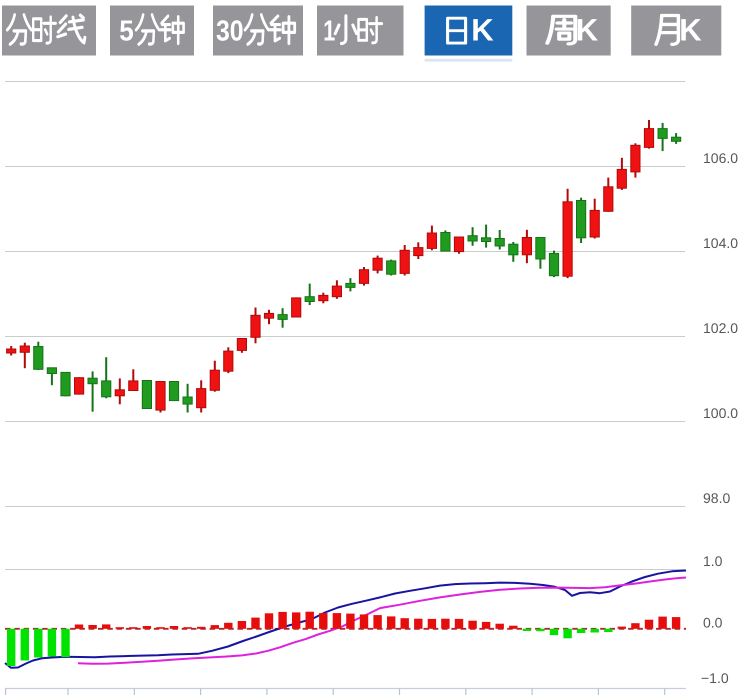 Image resolution: width=754 pixels, height=695 pixels. What do you see at coordinates (720, 243) in the screenshot?
I see `svg-text: 104.0` at bounding box center [720, 243].